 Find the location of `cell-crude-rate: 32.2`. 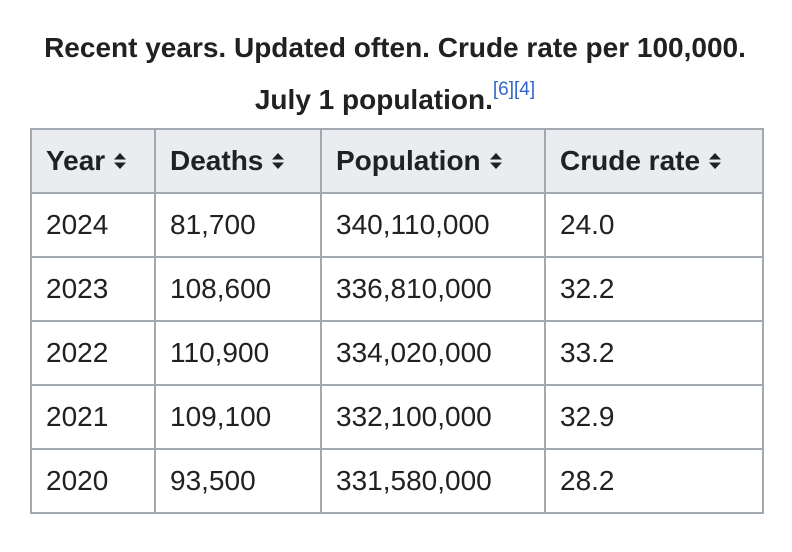

cell-crude-rate: 32.2 is located at coordinates (654, 289).